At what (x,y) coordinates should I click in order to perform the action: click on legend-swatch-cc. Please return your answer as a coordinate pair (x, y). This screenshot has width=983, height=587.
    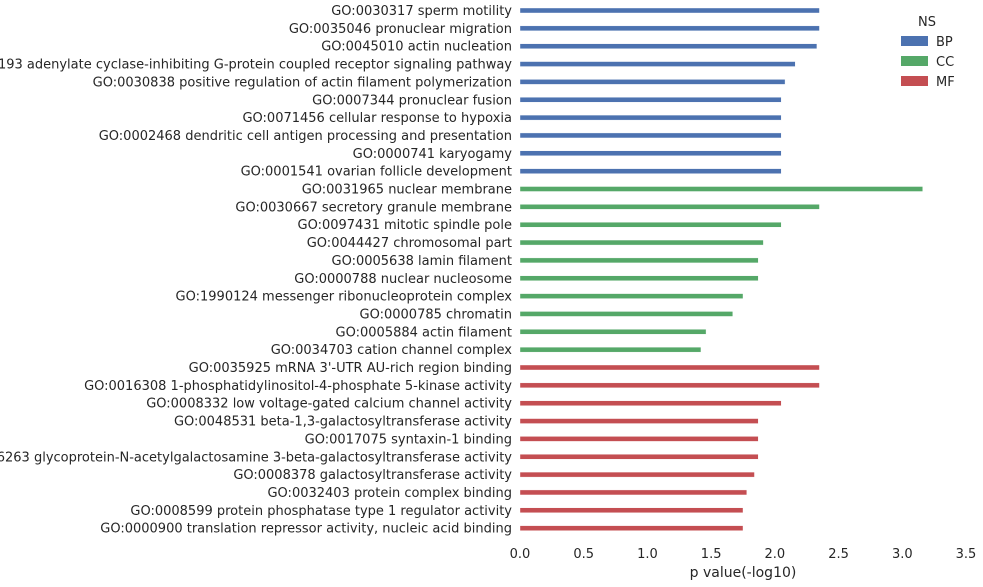
    Looking at the image, I should click on (914, 61).